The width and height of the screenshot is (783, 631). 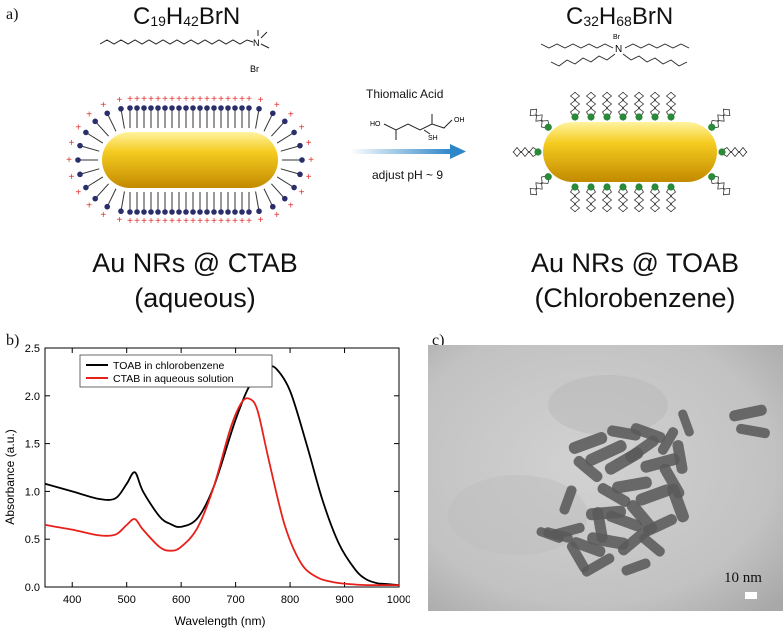 I want to click on y-axis-label: Absorbance (a.u.), so click(x=10, y=476).